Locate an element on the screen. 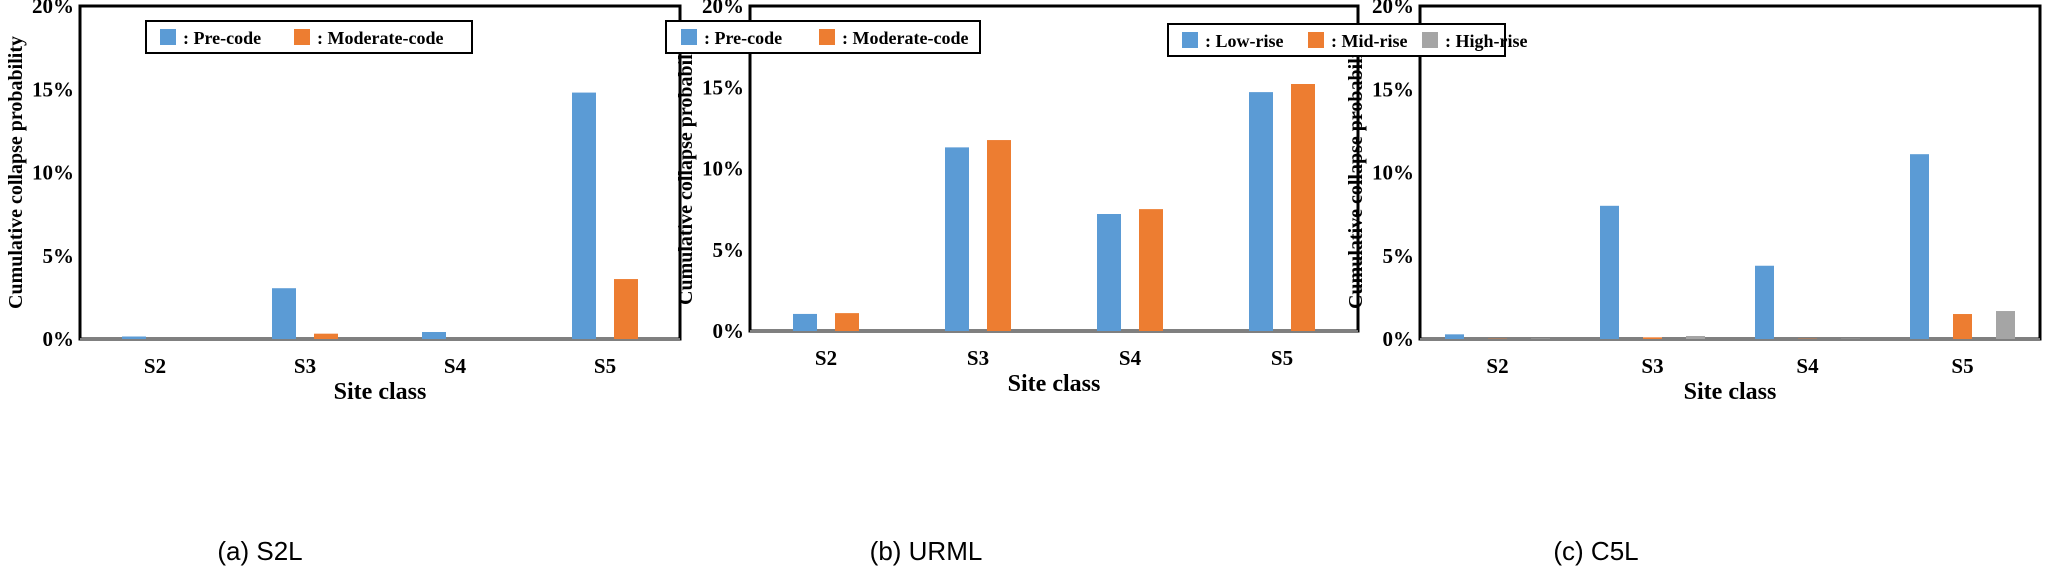 This screenshot has height=573, width=2046. legend-entry-label: : Mid-rise is located at coordinates (1369, 41).